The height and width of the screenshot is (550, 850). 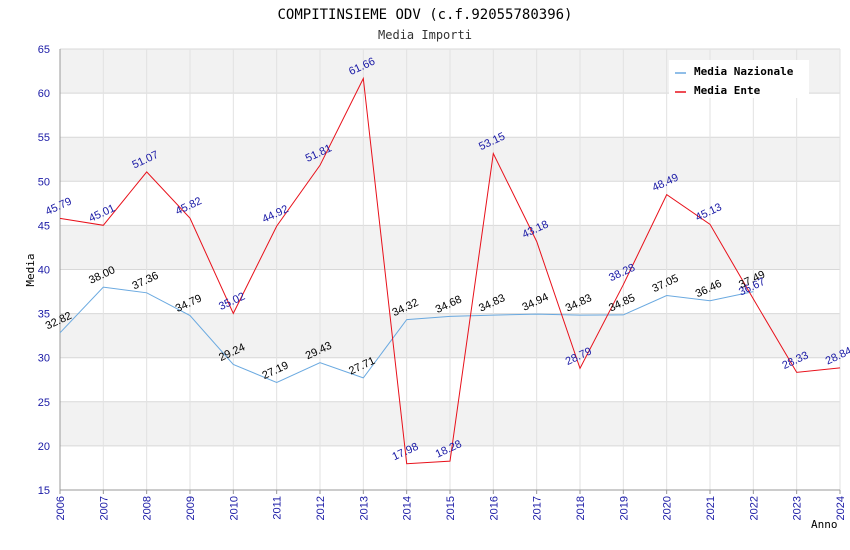 What do you see at coordinates (824, 524) in the screenshot?
I see `x-axis-label: Anno` at bounding box center [824, 524].